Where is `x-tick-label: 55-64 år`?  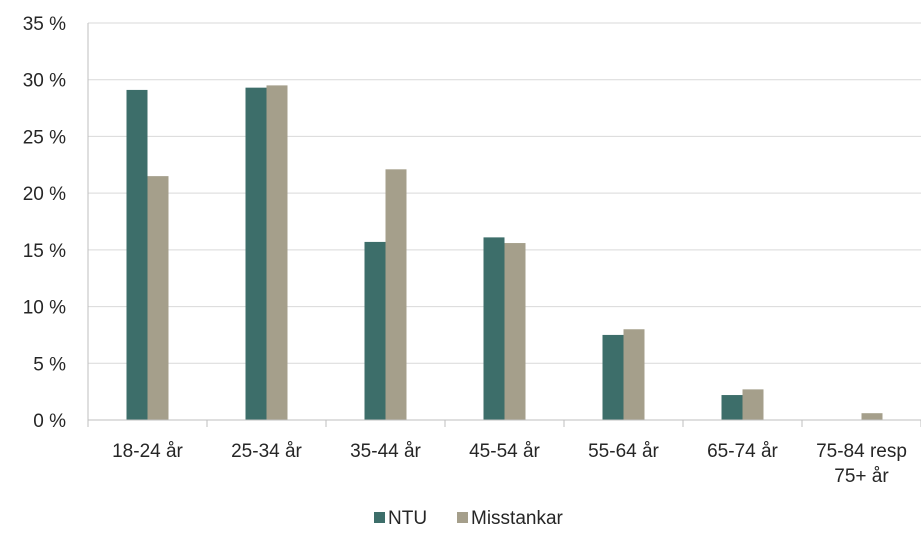
x-tick-label: 55-64 år is located at coordinates (623, 451).